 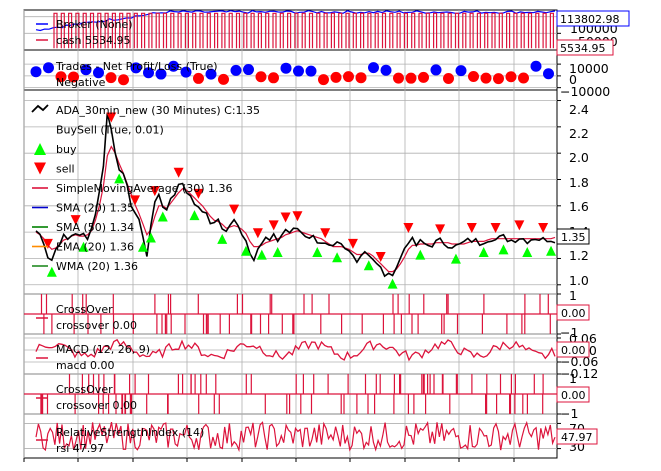 I want to click on price-ytick-2: 2.0, so click(x=579, y=157).